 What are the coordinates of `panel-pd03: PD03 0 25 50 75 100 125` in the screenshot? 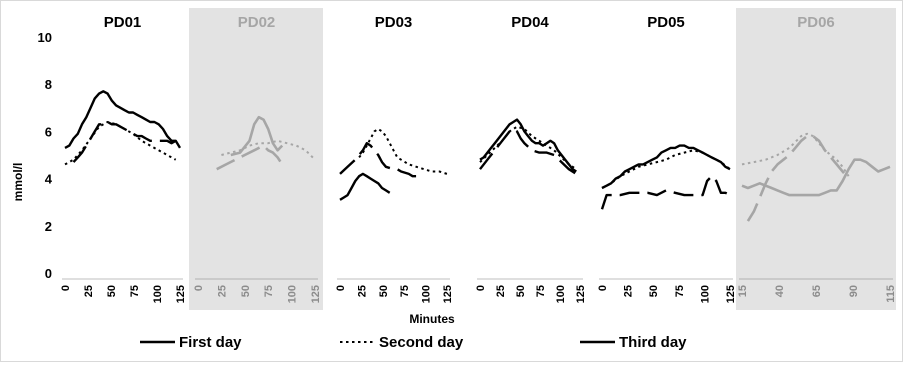 It's located at (394, 158).